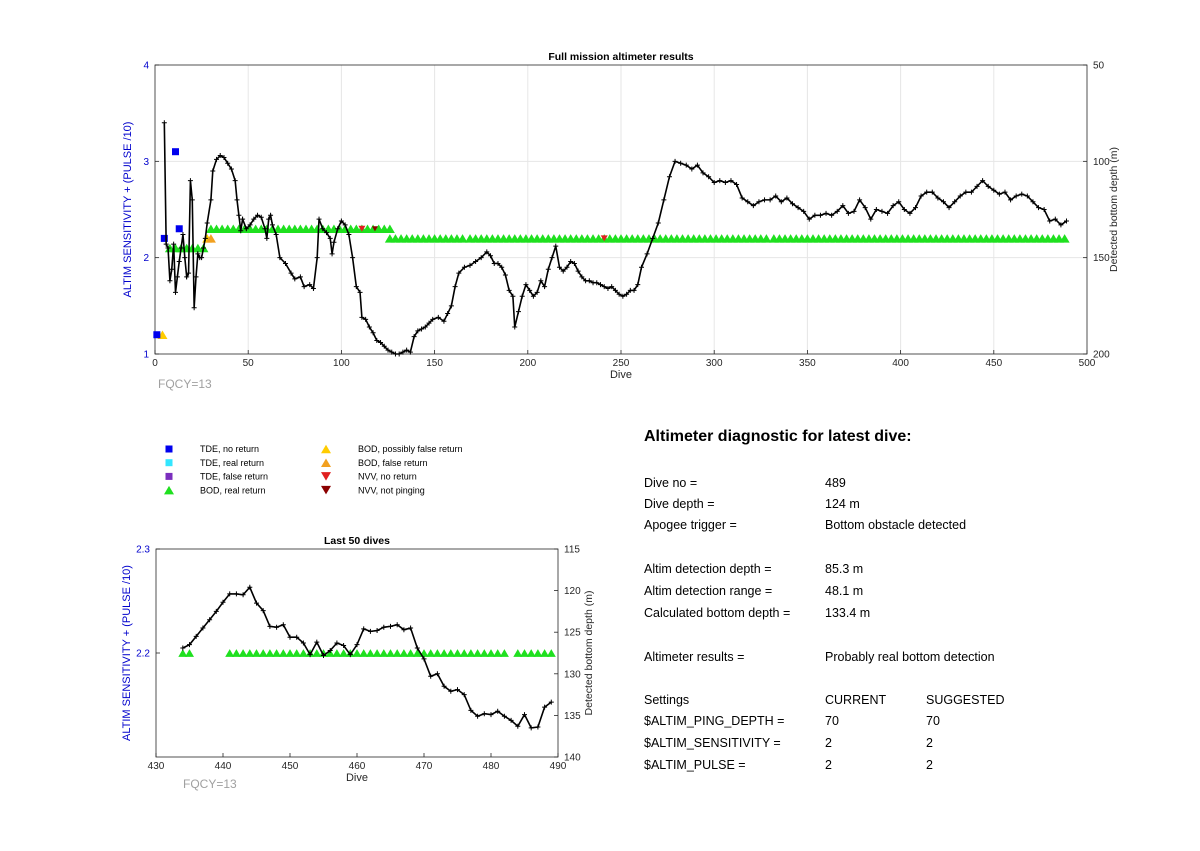 Image resolution: width=1200 pixels, height=851 pixels. I want to click on x-tick-label: 250, so click(621, 363).